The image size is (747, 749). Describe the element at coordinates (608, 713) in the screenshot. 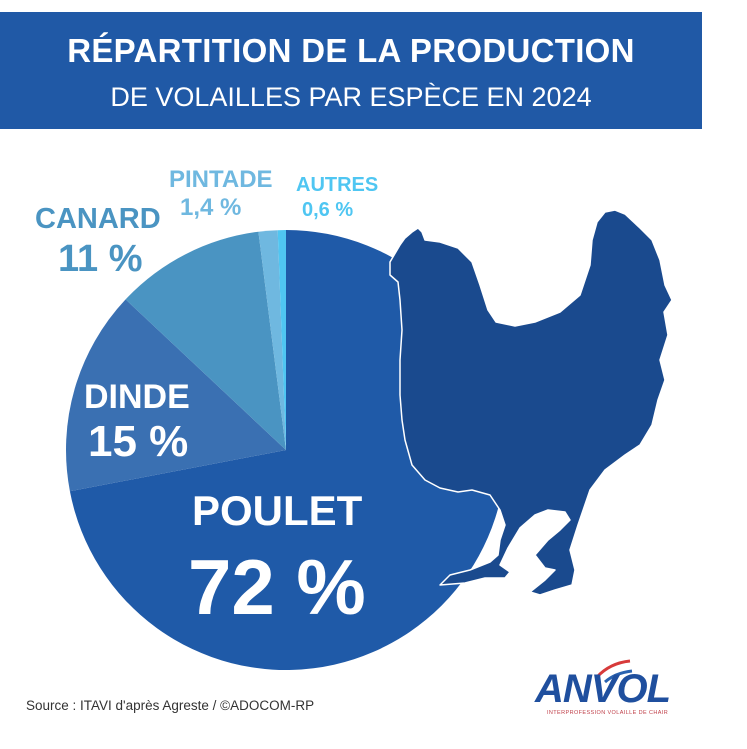

I see `logo-subtitle: INTERPROFESSION VOLAILLE DE CHAIR` at that location.